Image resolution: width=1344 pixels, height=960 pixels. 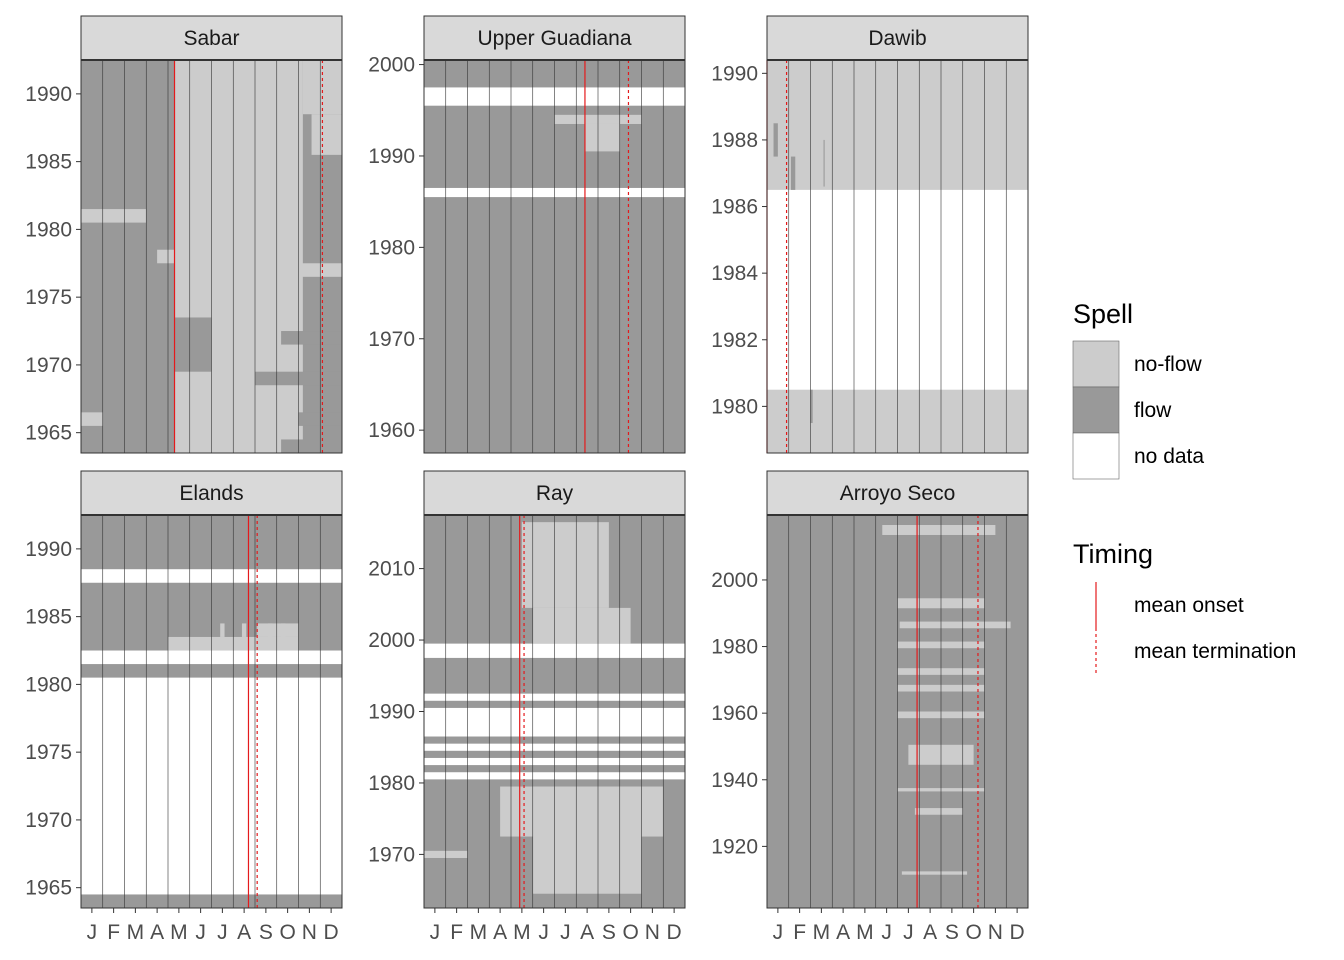 What do you see at coordinates (870, 234) in the screenshot?
I see `facet-panel: Dawib 1980 1982 1984 1986 1988 1990` at bounding box center [870, 234].